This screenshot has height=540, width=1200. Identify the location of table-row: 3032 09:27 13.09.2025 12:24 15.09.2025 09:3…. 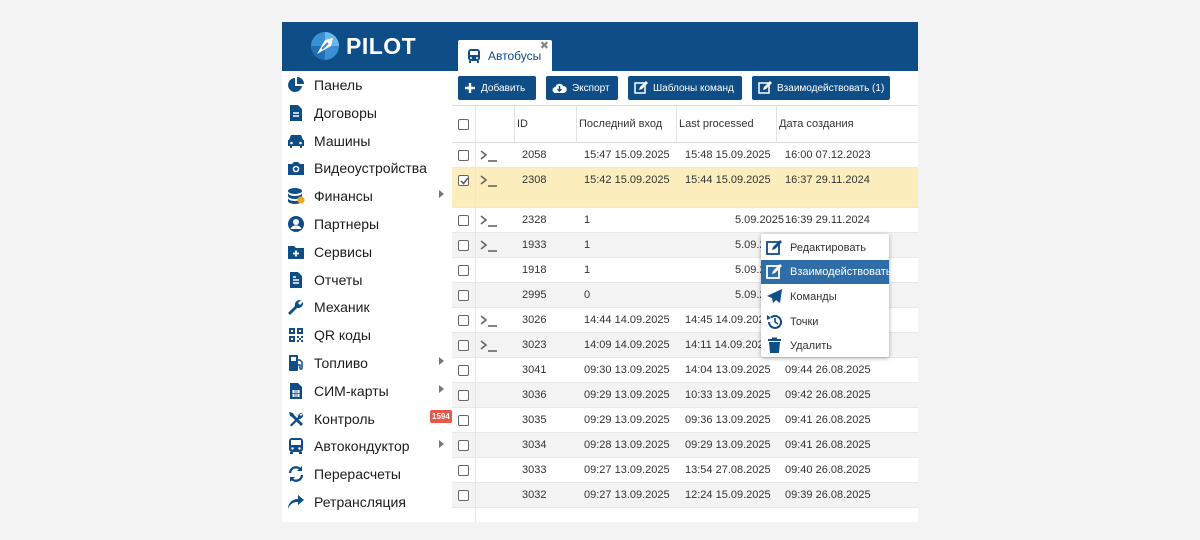
(685, 495).